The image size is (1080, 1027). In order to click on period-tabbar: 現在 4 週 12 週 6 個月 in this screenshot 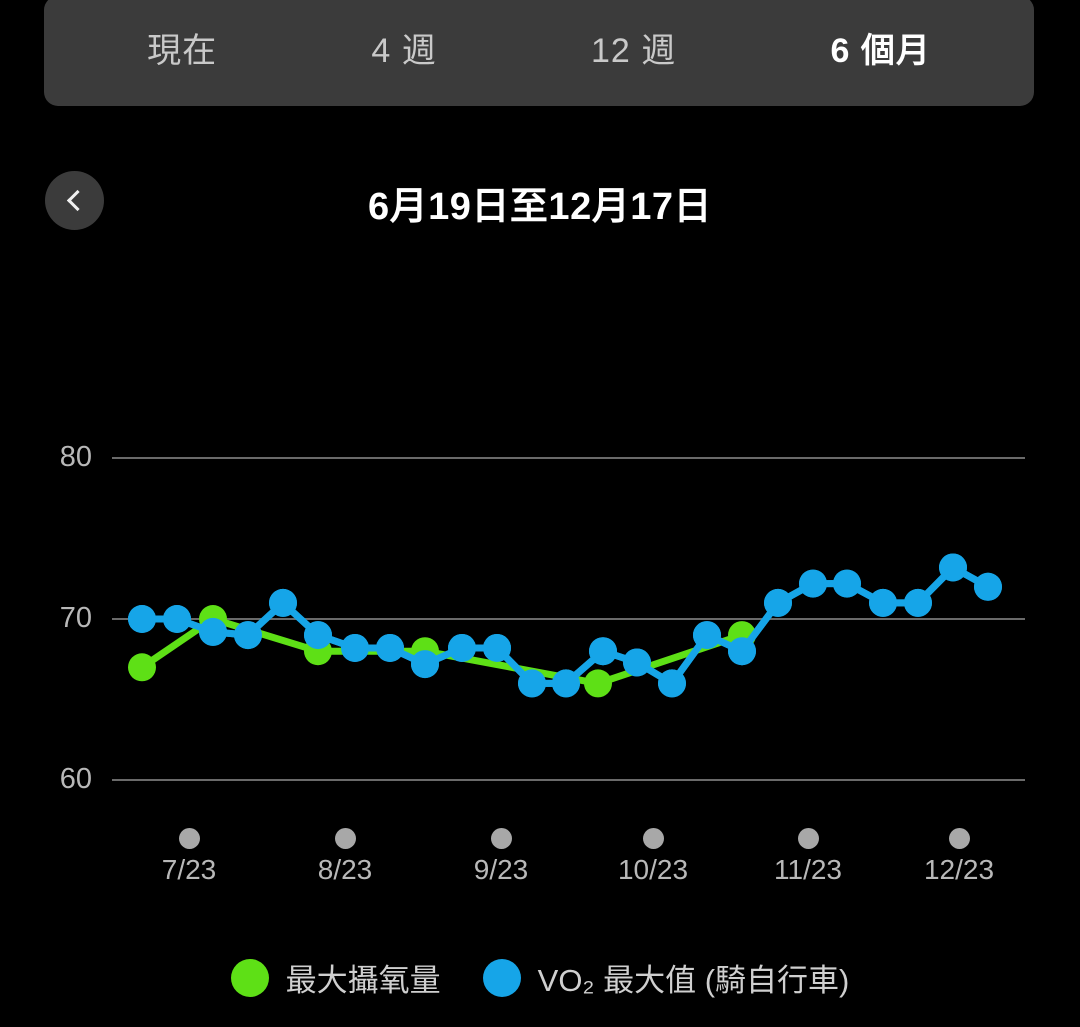, I will do `click(539, 53)`.